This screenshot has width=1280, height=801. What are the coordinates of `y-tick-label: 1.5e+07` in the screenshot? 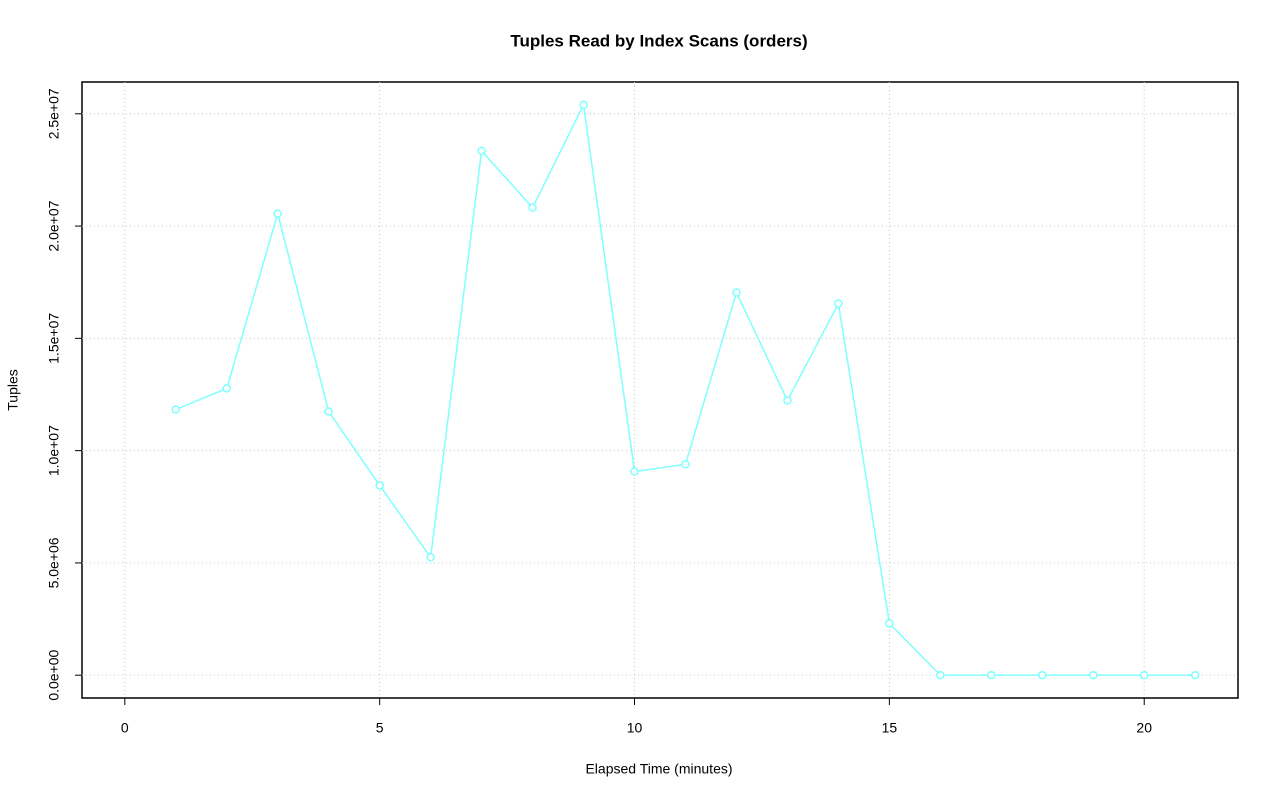 It's located at (54, 338).